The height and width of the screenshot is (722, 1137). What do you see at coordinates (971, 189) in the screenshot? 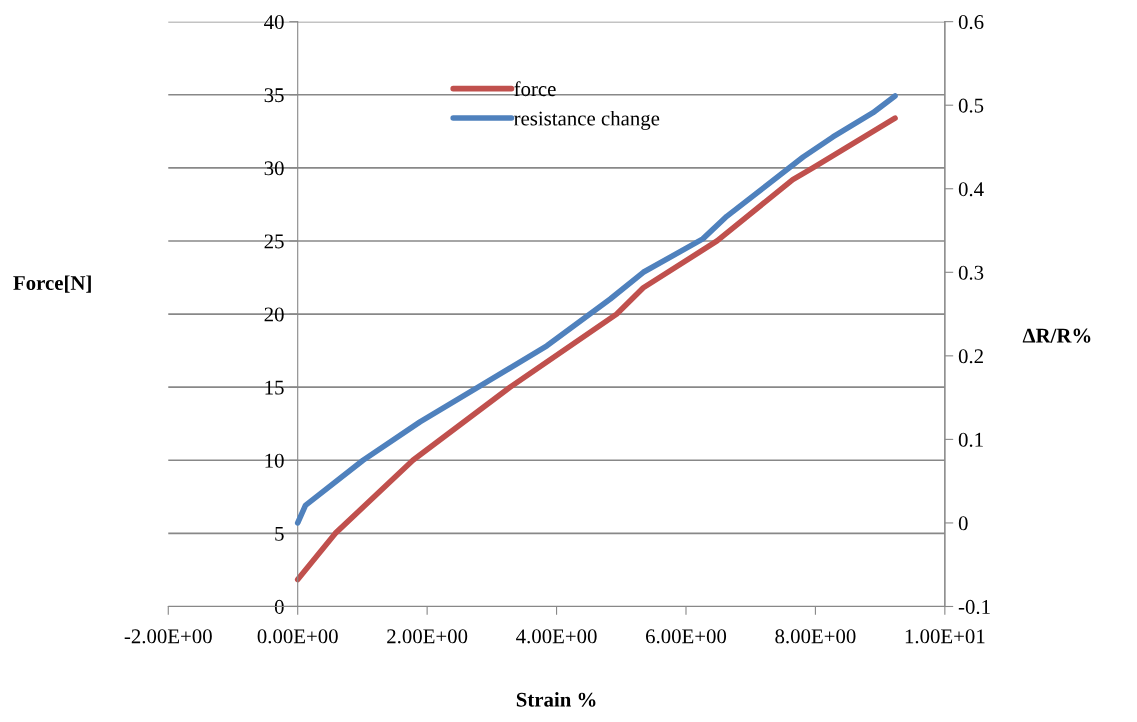
I see `y2-tick-label: 0.4` at bounding box center [971, 189].